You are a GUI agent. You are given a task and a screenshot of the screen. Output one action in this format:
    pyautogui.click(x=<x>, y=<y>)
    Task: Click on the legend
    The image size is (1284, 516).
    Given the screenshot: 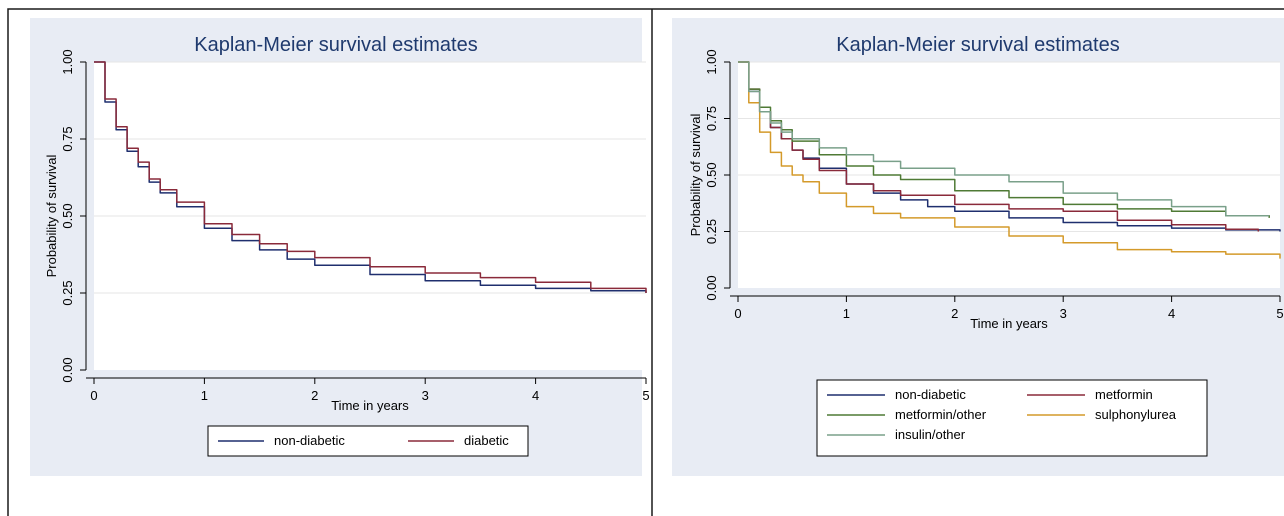 What is the action you would take?
    pyautogui.click(x=1012, y=418)
    